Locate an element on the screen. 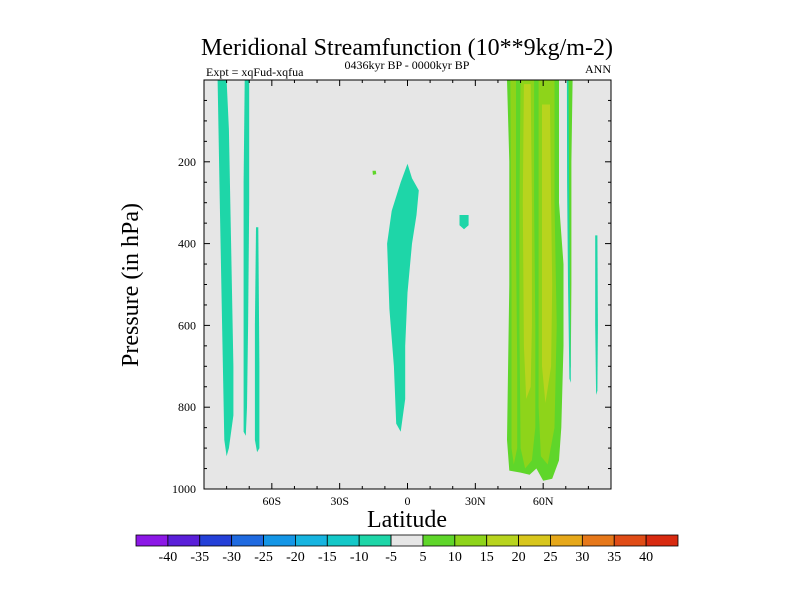 This screenshot has width=800, height=600. y-tick-label: 1000 is located at coordinates (184, 489).